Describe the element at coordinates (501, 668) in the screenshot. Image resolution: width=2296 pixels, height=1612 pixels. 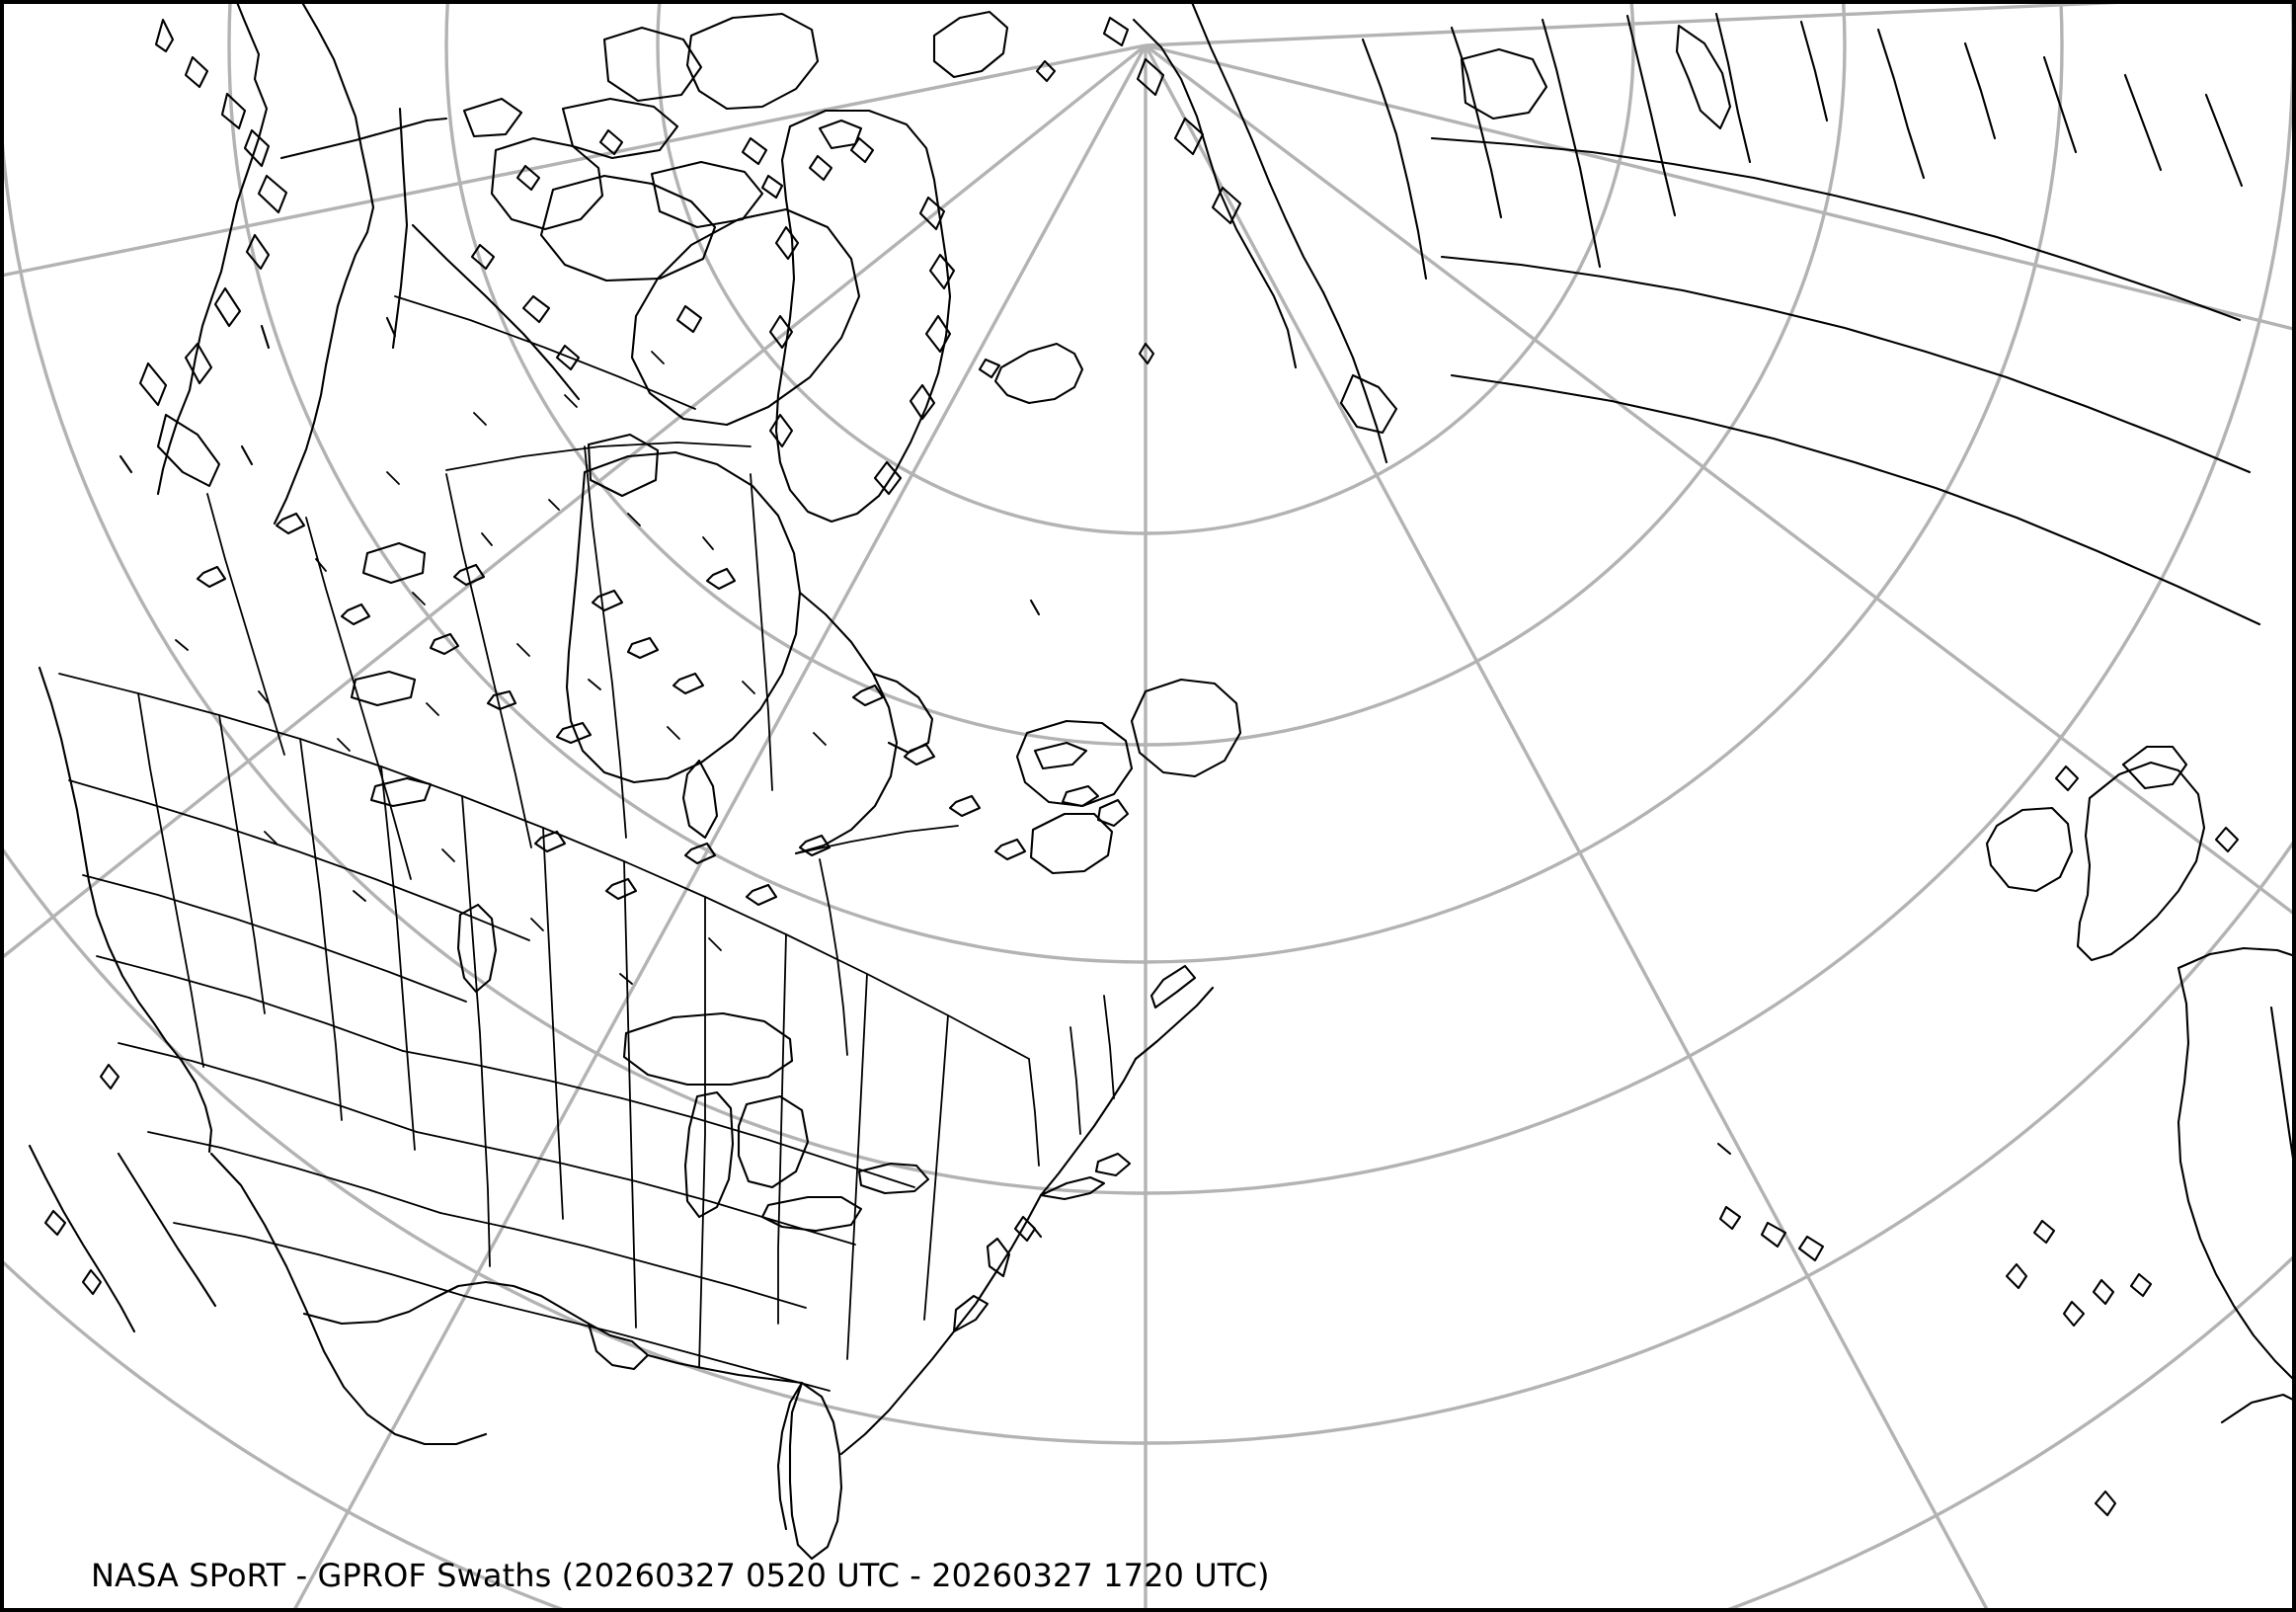
I see `inland-detail` at that location.